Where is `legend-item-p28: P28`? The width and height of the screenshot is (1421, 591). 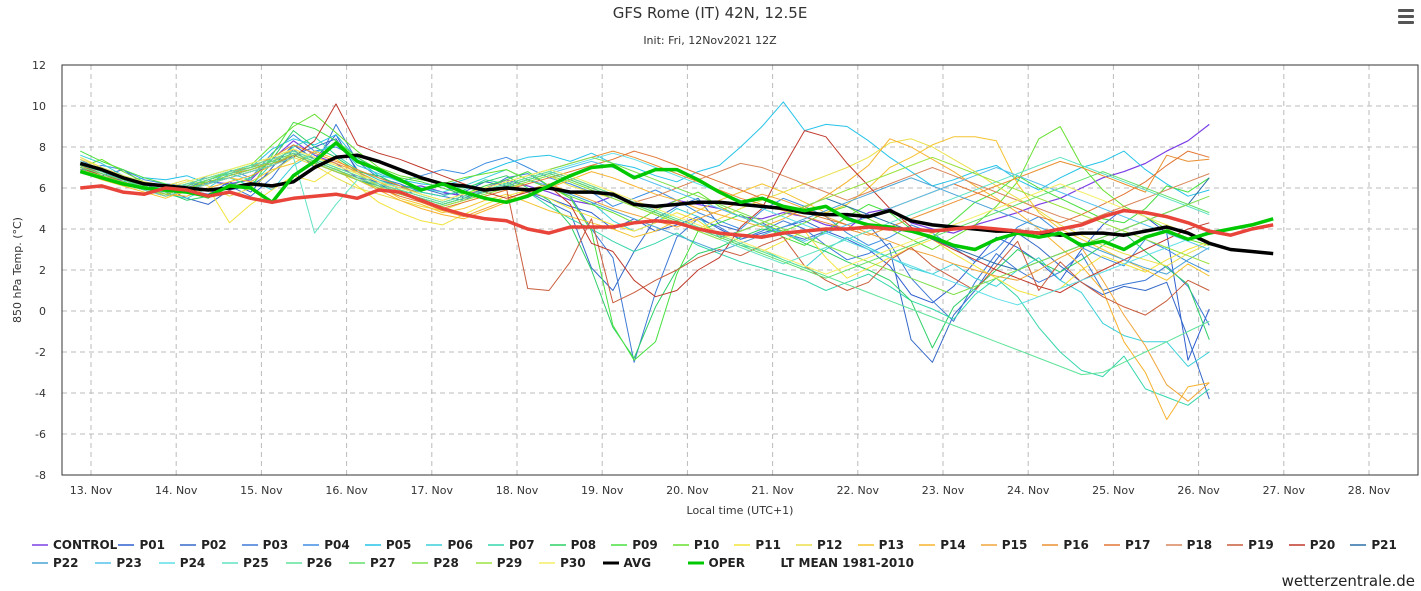 legend-item-p28: P28 is located at coordinates (443, 563).